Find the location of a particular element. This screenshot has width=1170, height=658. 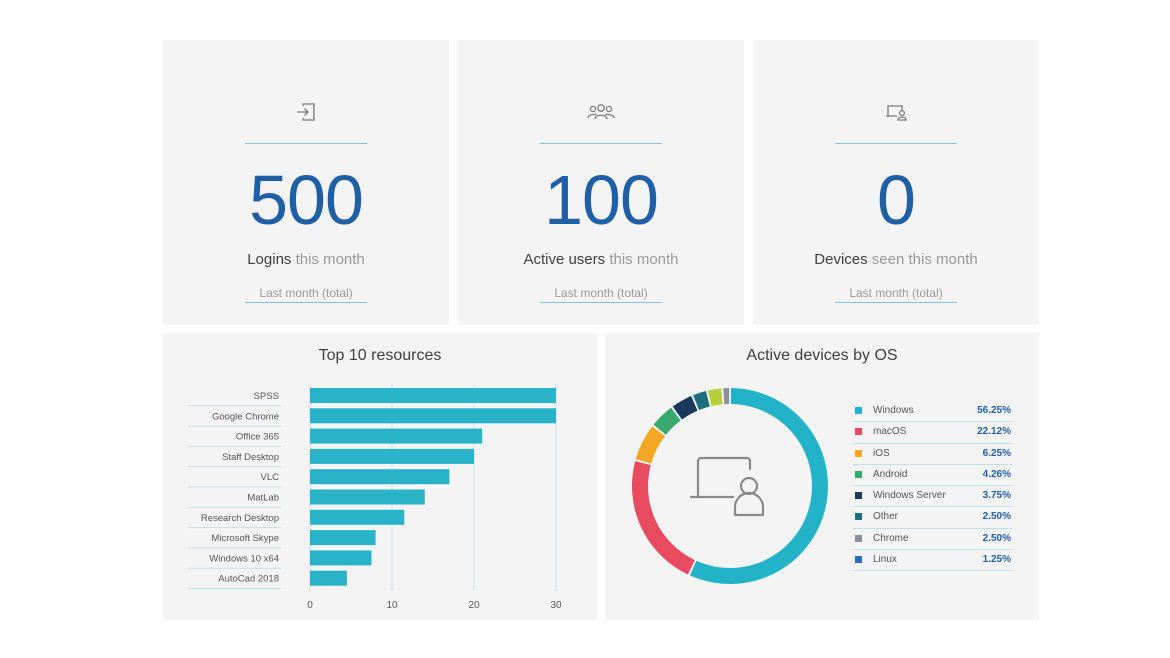

x-tick-label: 0 is located at coordinates (310, 605).